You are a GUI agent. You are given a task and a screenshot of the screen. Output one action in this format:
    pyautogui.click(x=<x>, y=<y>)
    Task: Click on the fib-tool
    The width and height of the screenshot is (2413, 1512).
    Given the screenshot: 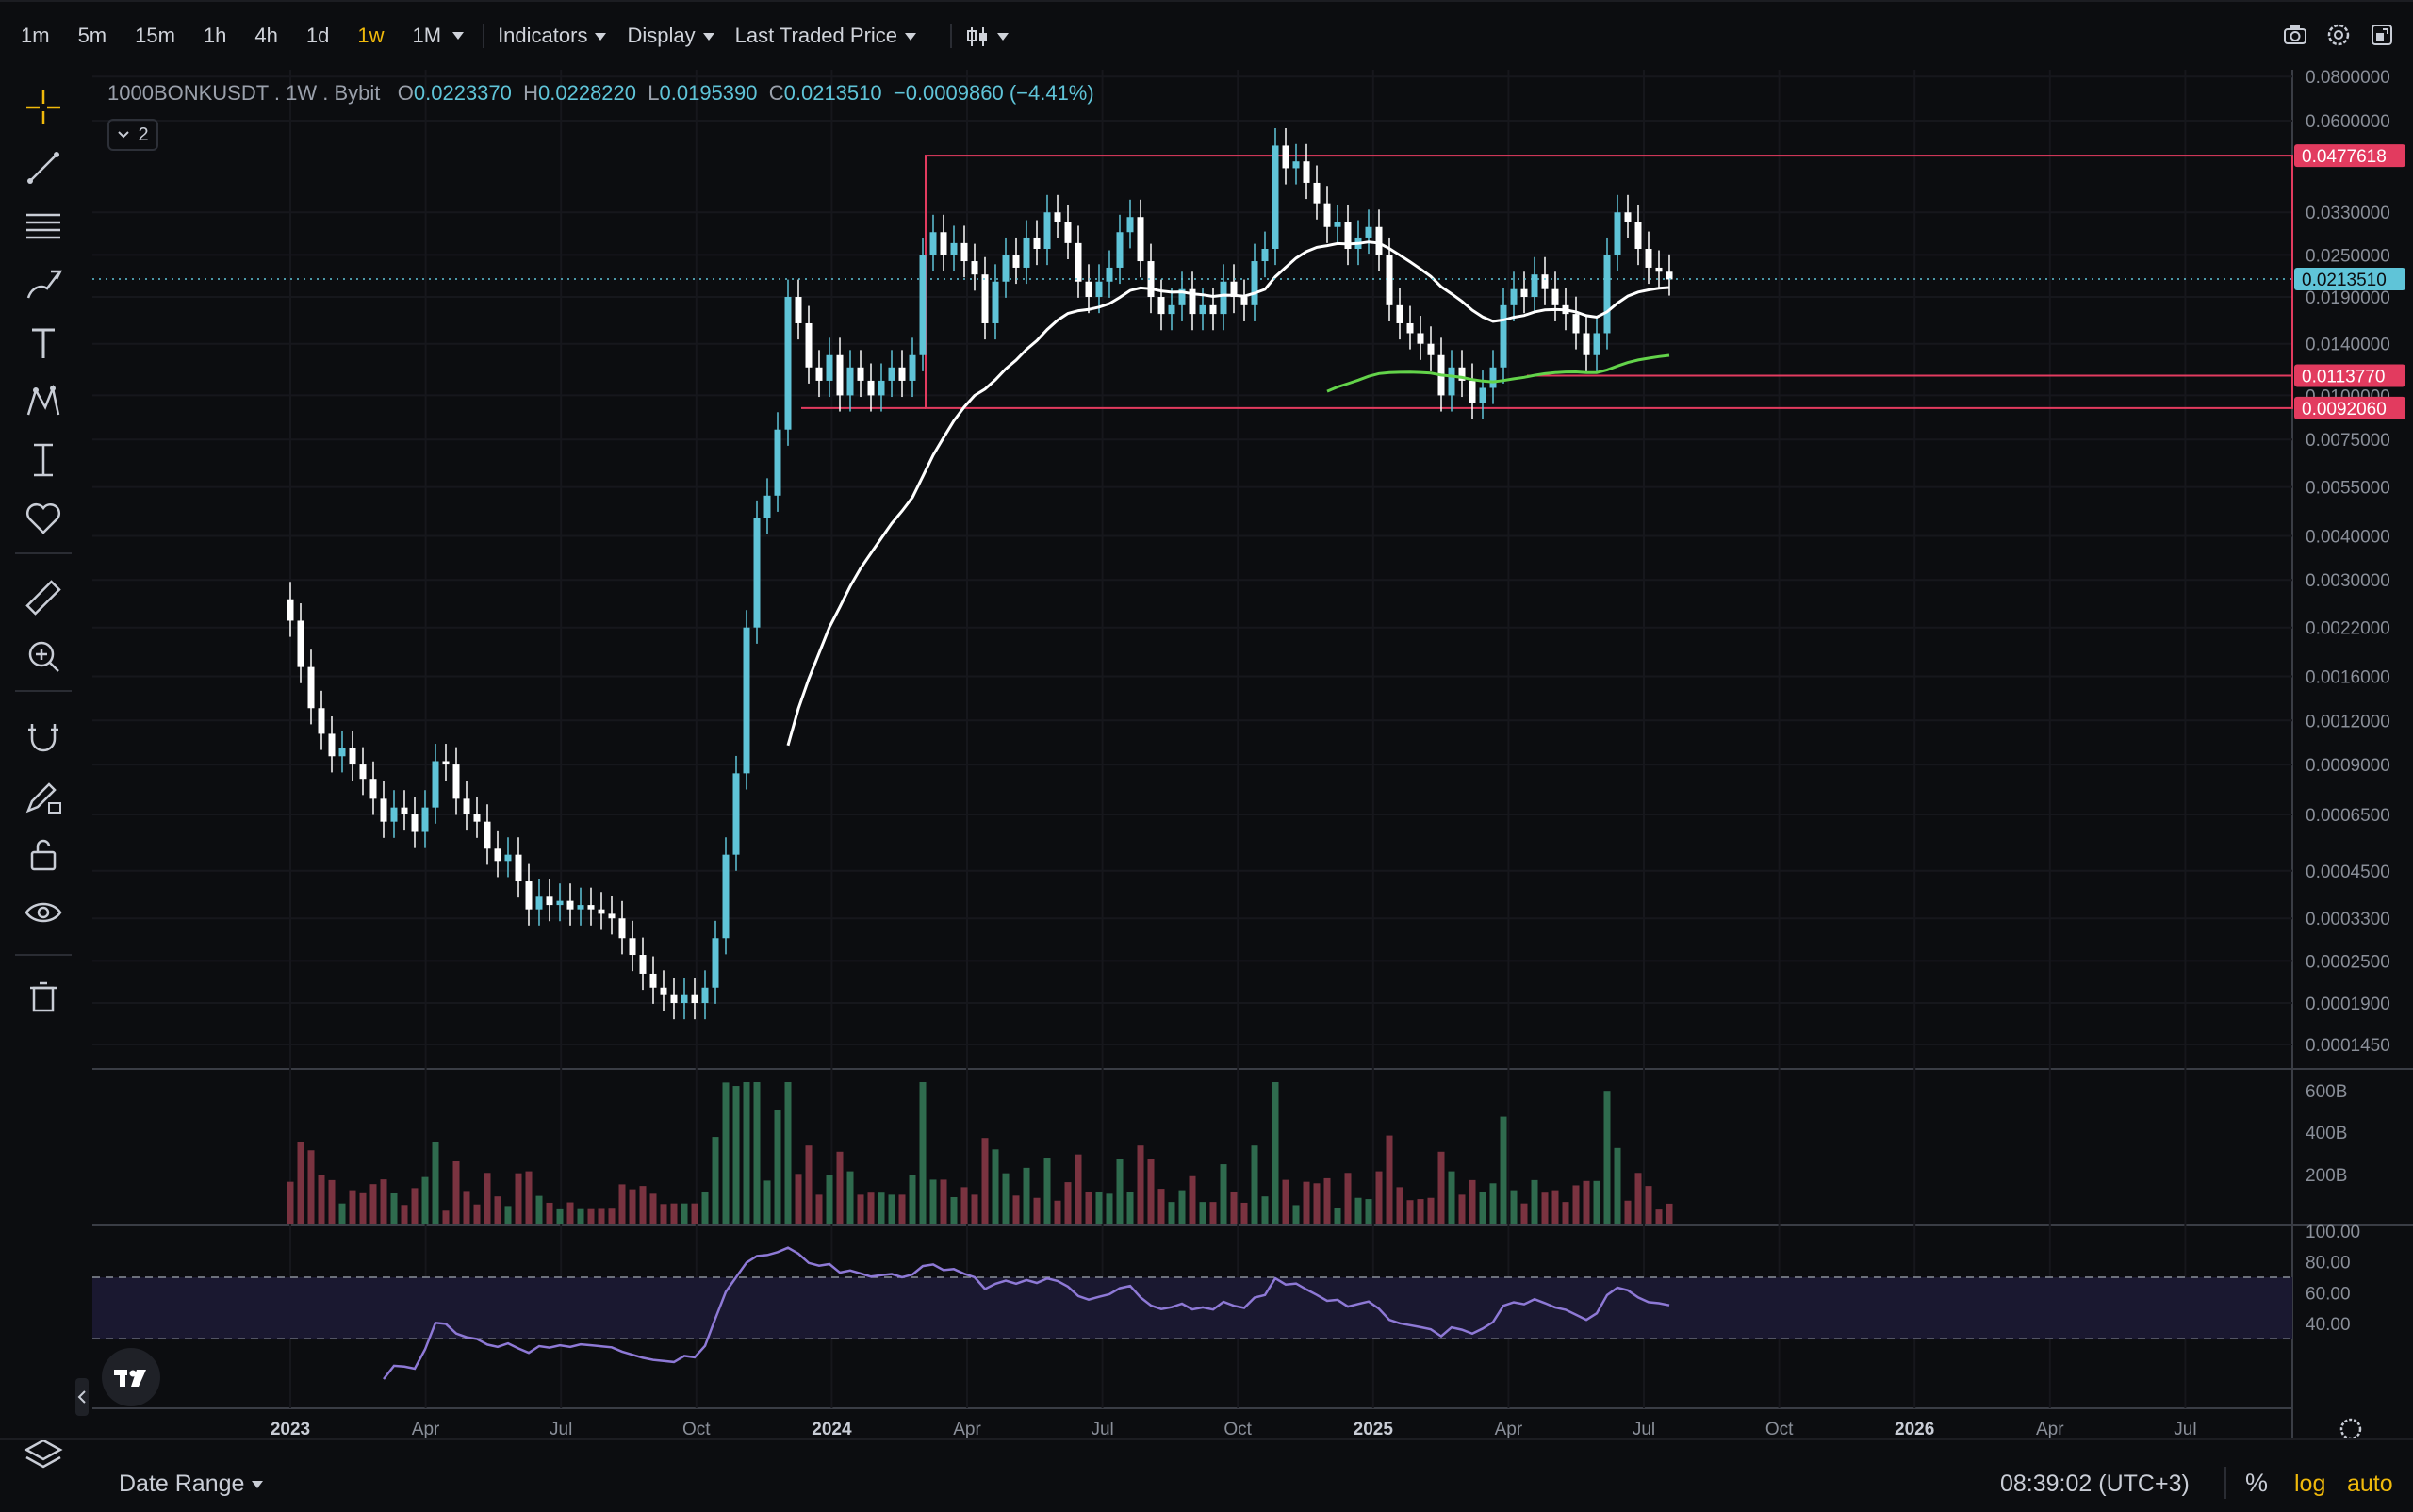 What is the action you would take?
    pyautogui.click(x=43, y=227)
    